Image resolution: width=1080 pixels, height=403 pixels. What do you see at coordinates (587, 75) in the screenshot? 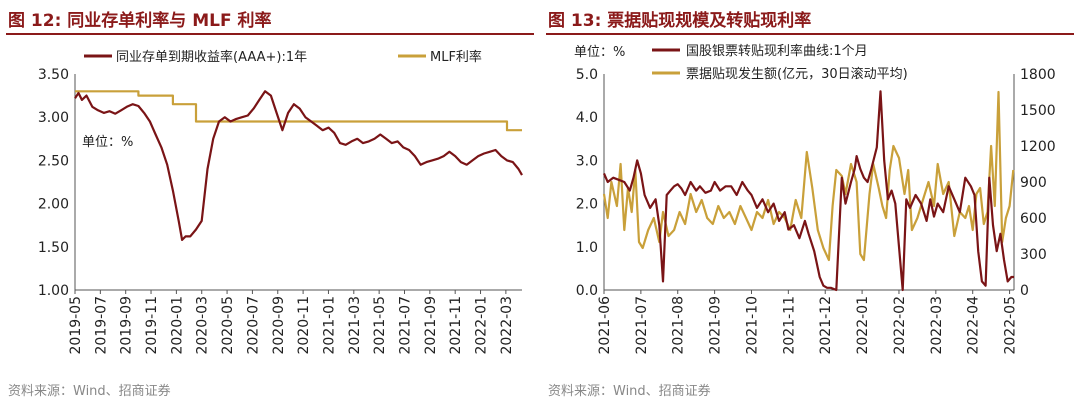
I see `y-tick-label: 5.0` at bounding box center [587, 75].